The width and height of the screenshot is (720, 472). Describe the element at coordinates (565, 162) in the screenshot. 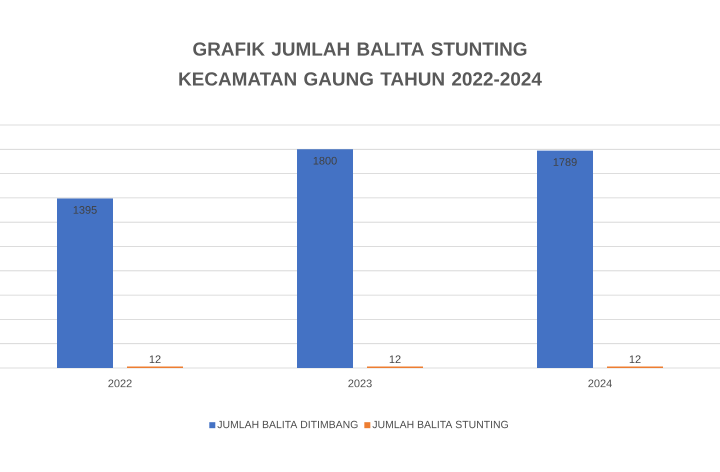

I see `data-label: 1789` at that location.